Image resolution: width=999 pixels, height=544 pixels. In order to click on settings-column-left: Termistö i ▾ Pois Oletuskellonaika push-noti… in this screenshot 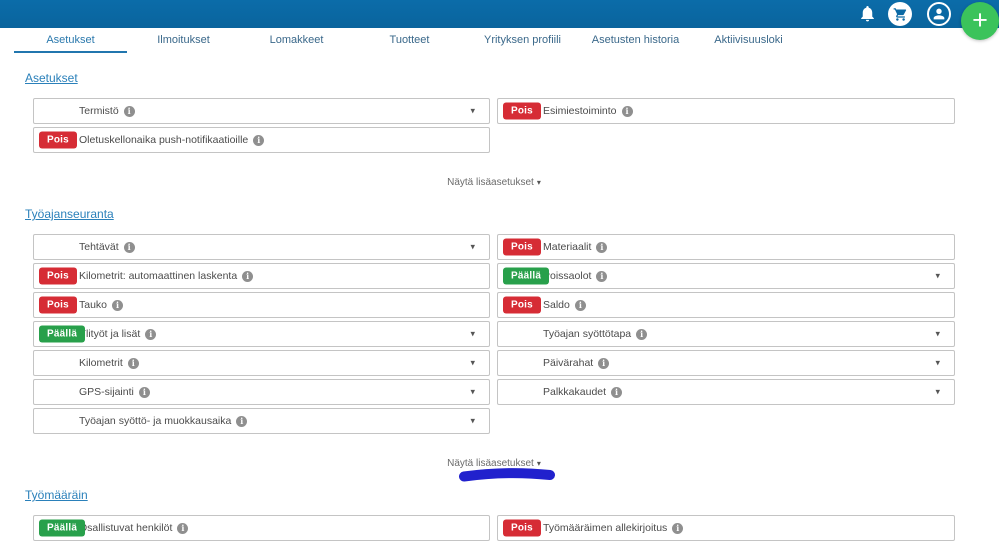, I will do `click(261, 127)`.